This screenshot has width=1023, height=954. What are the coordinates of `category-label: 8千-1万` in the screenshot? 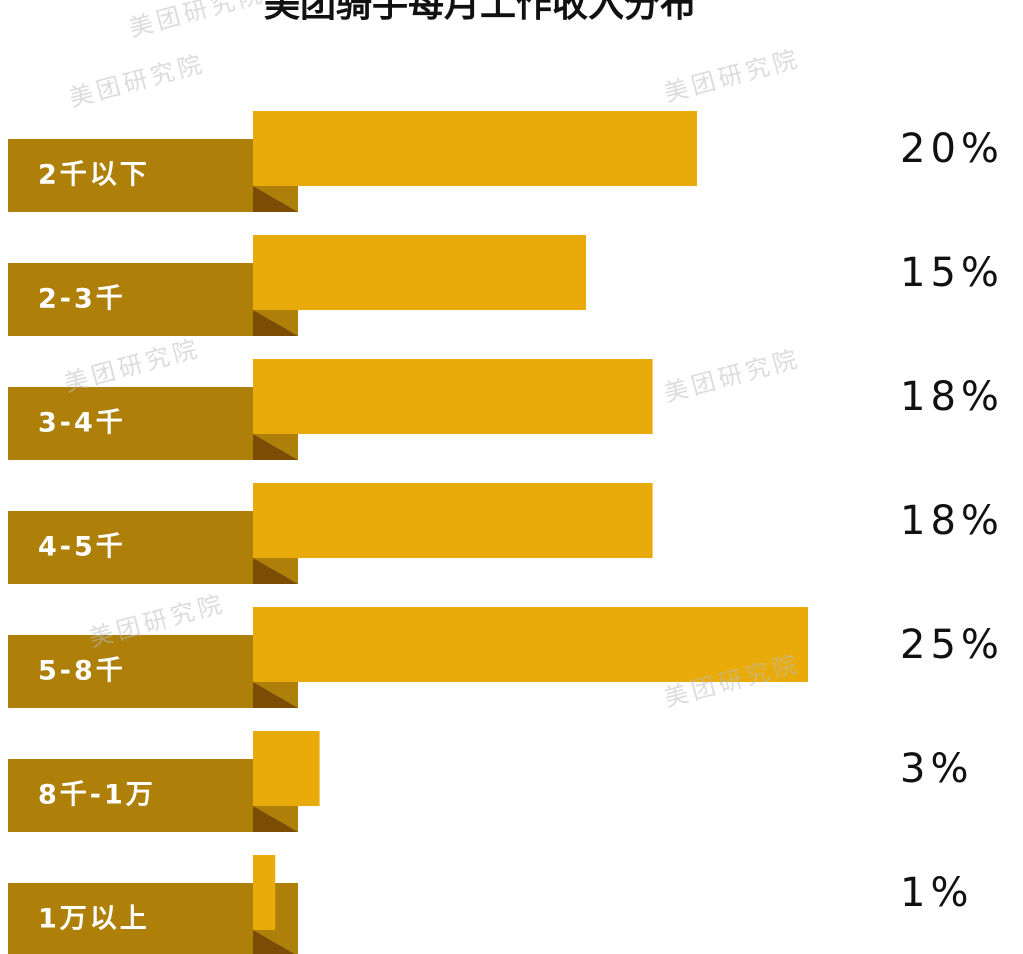 It's located at (97, 795).